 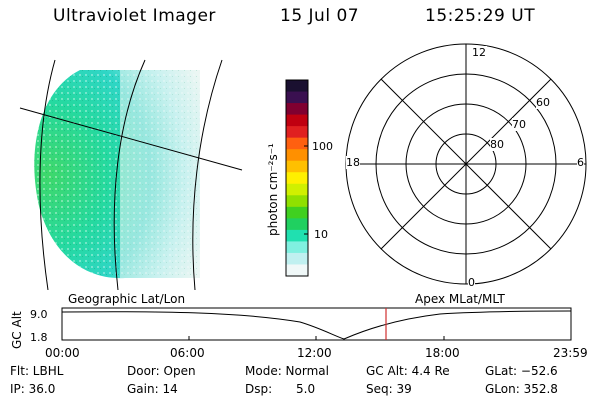 I want to click on status-gain: Gain: 14, so click(x=152, y=389).